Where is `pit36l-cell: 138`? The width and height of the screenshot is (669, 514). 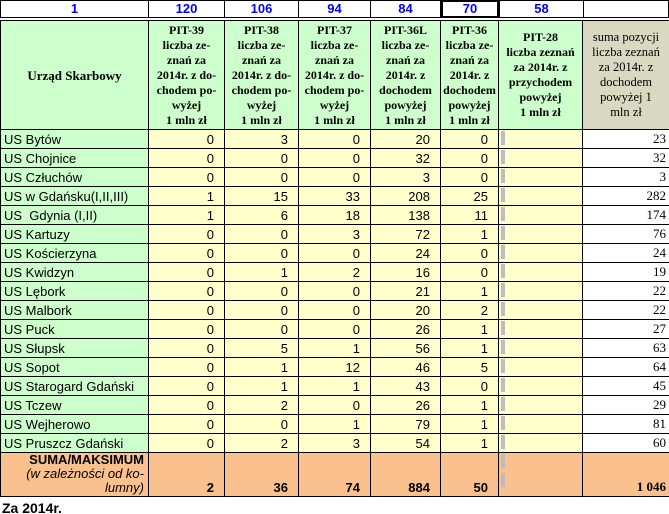
pit36l-cell: 138 is located at coordinates (405, 215).